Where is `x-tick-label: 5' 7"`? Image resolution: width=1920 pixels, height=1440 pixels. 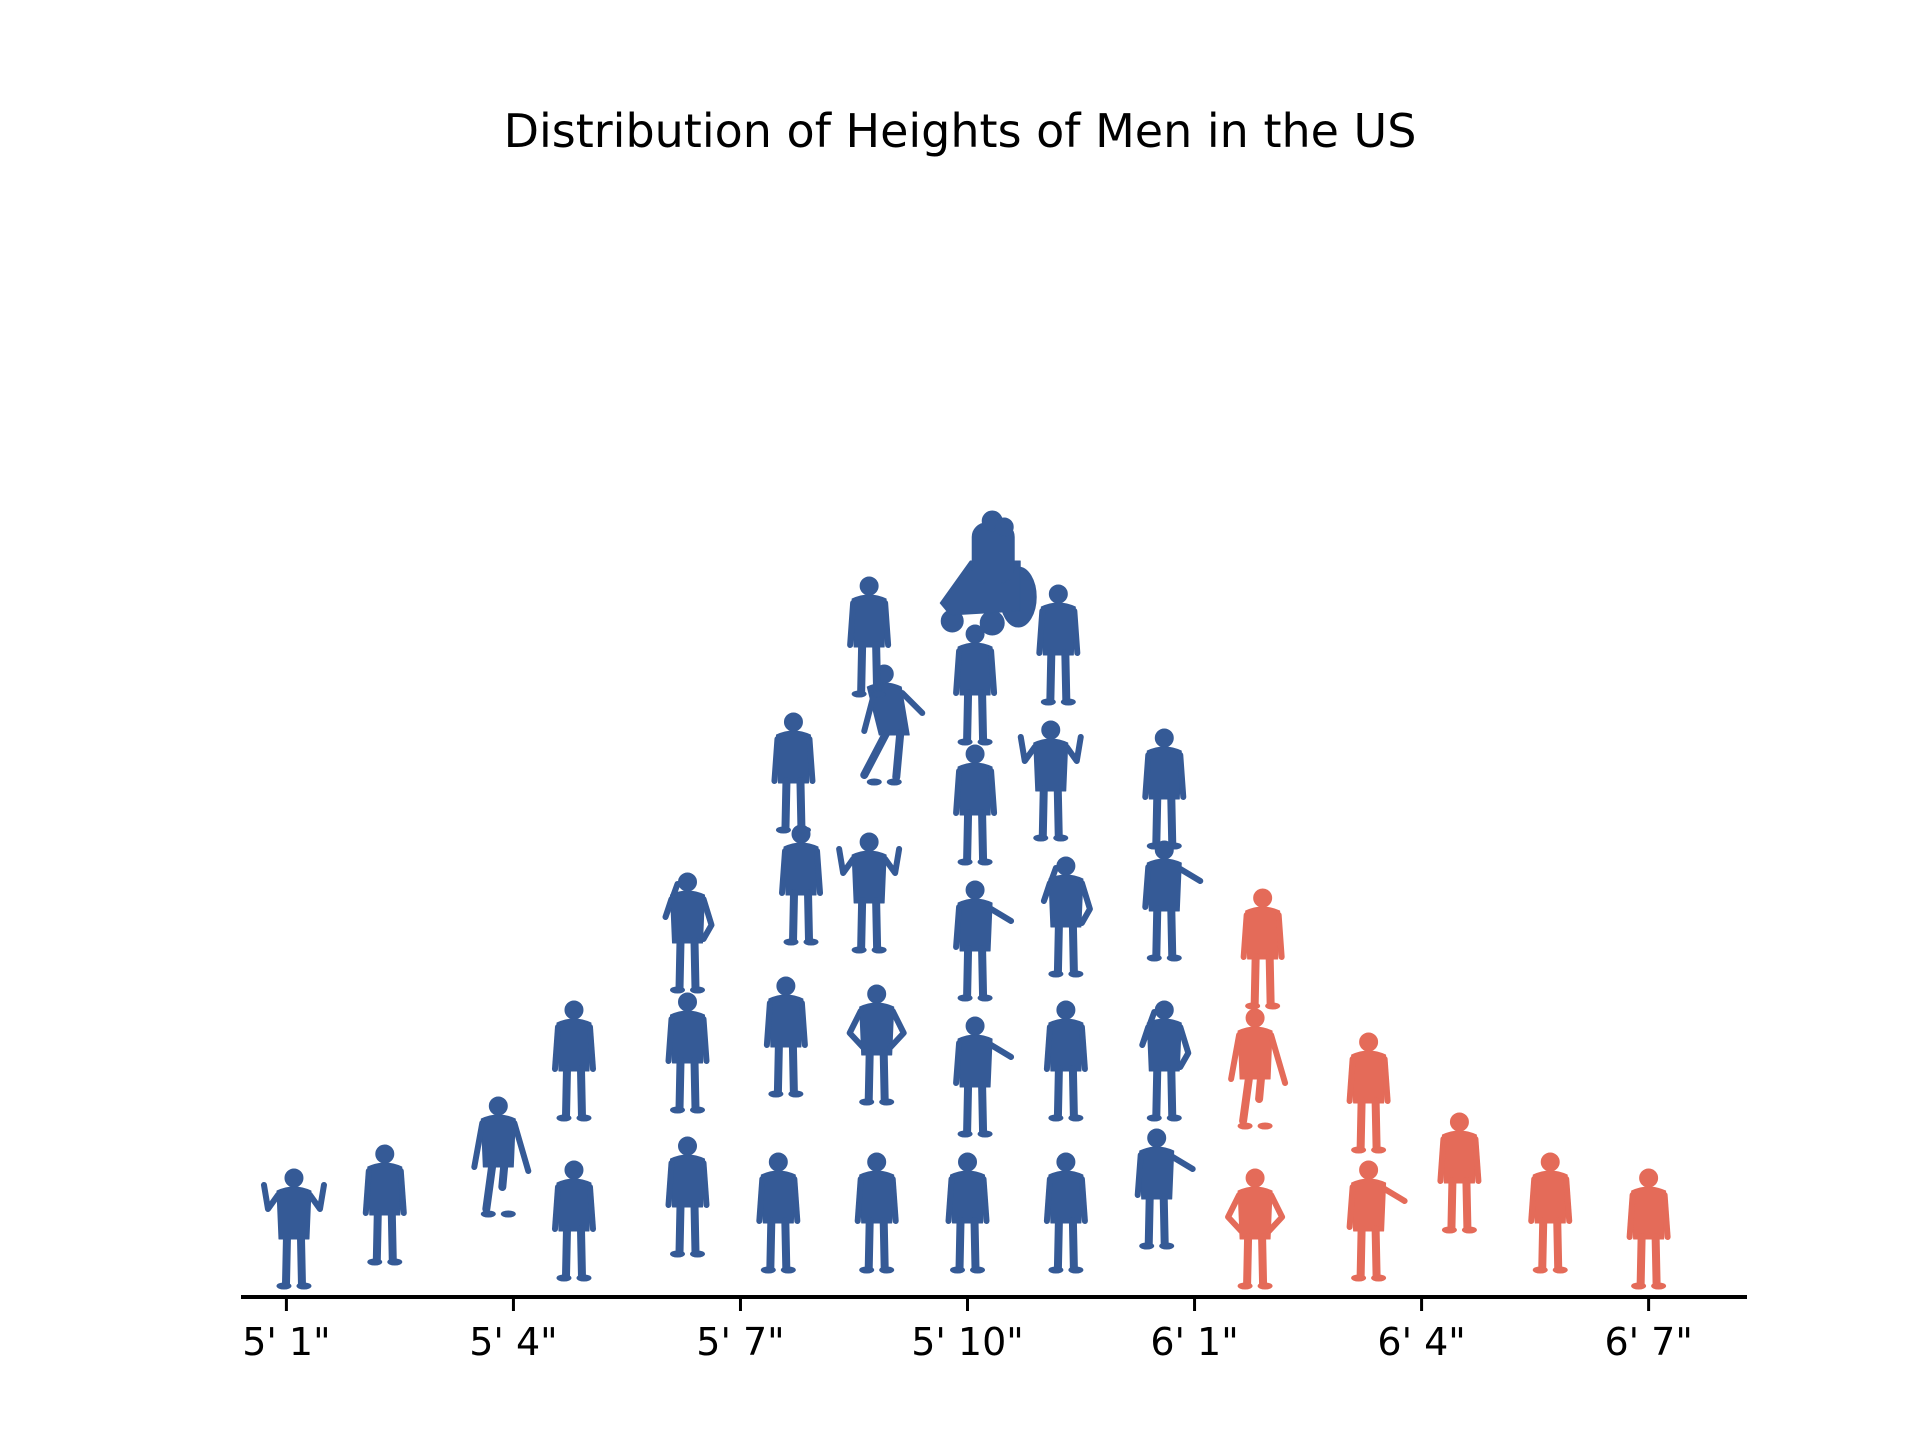
x-tick-label: 5' 7" is located at coordinates (740, 1342).